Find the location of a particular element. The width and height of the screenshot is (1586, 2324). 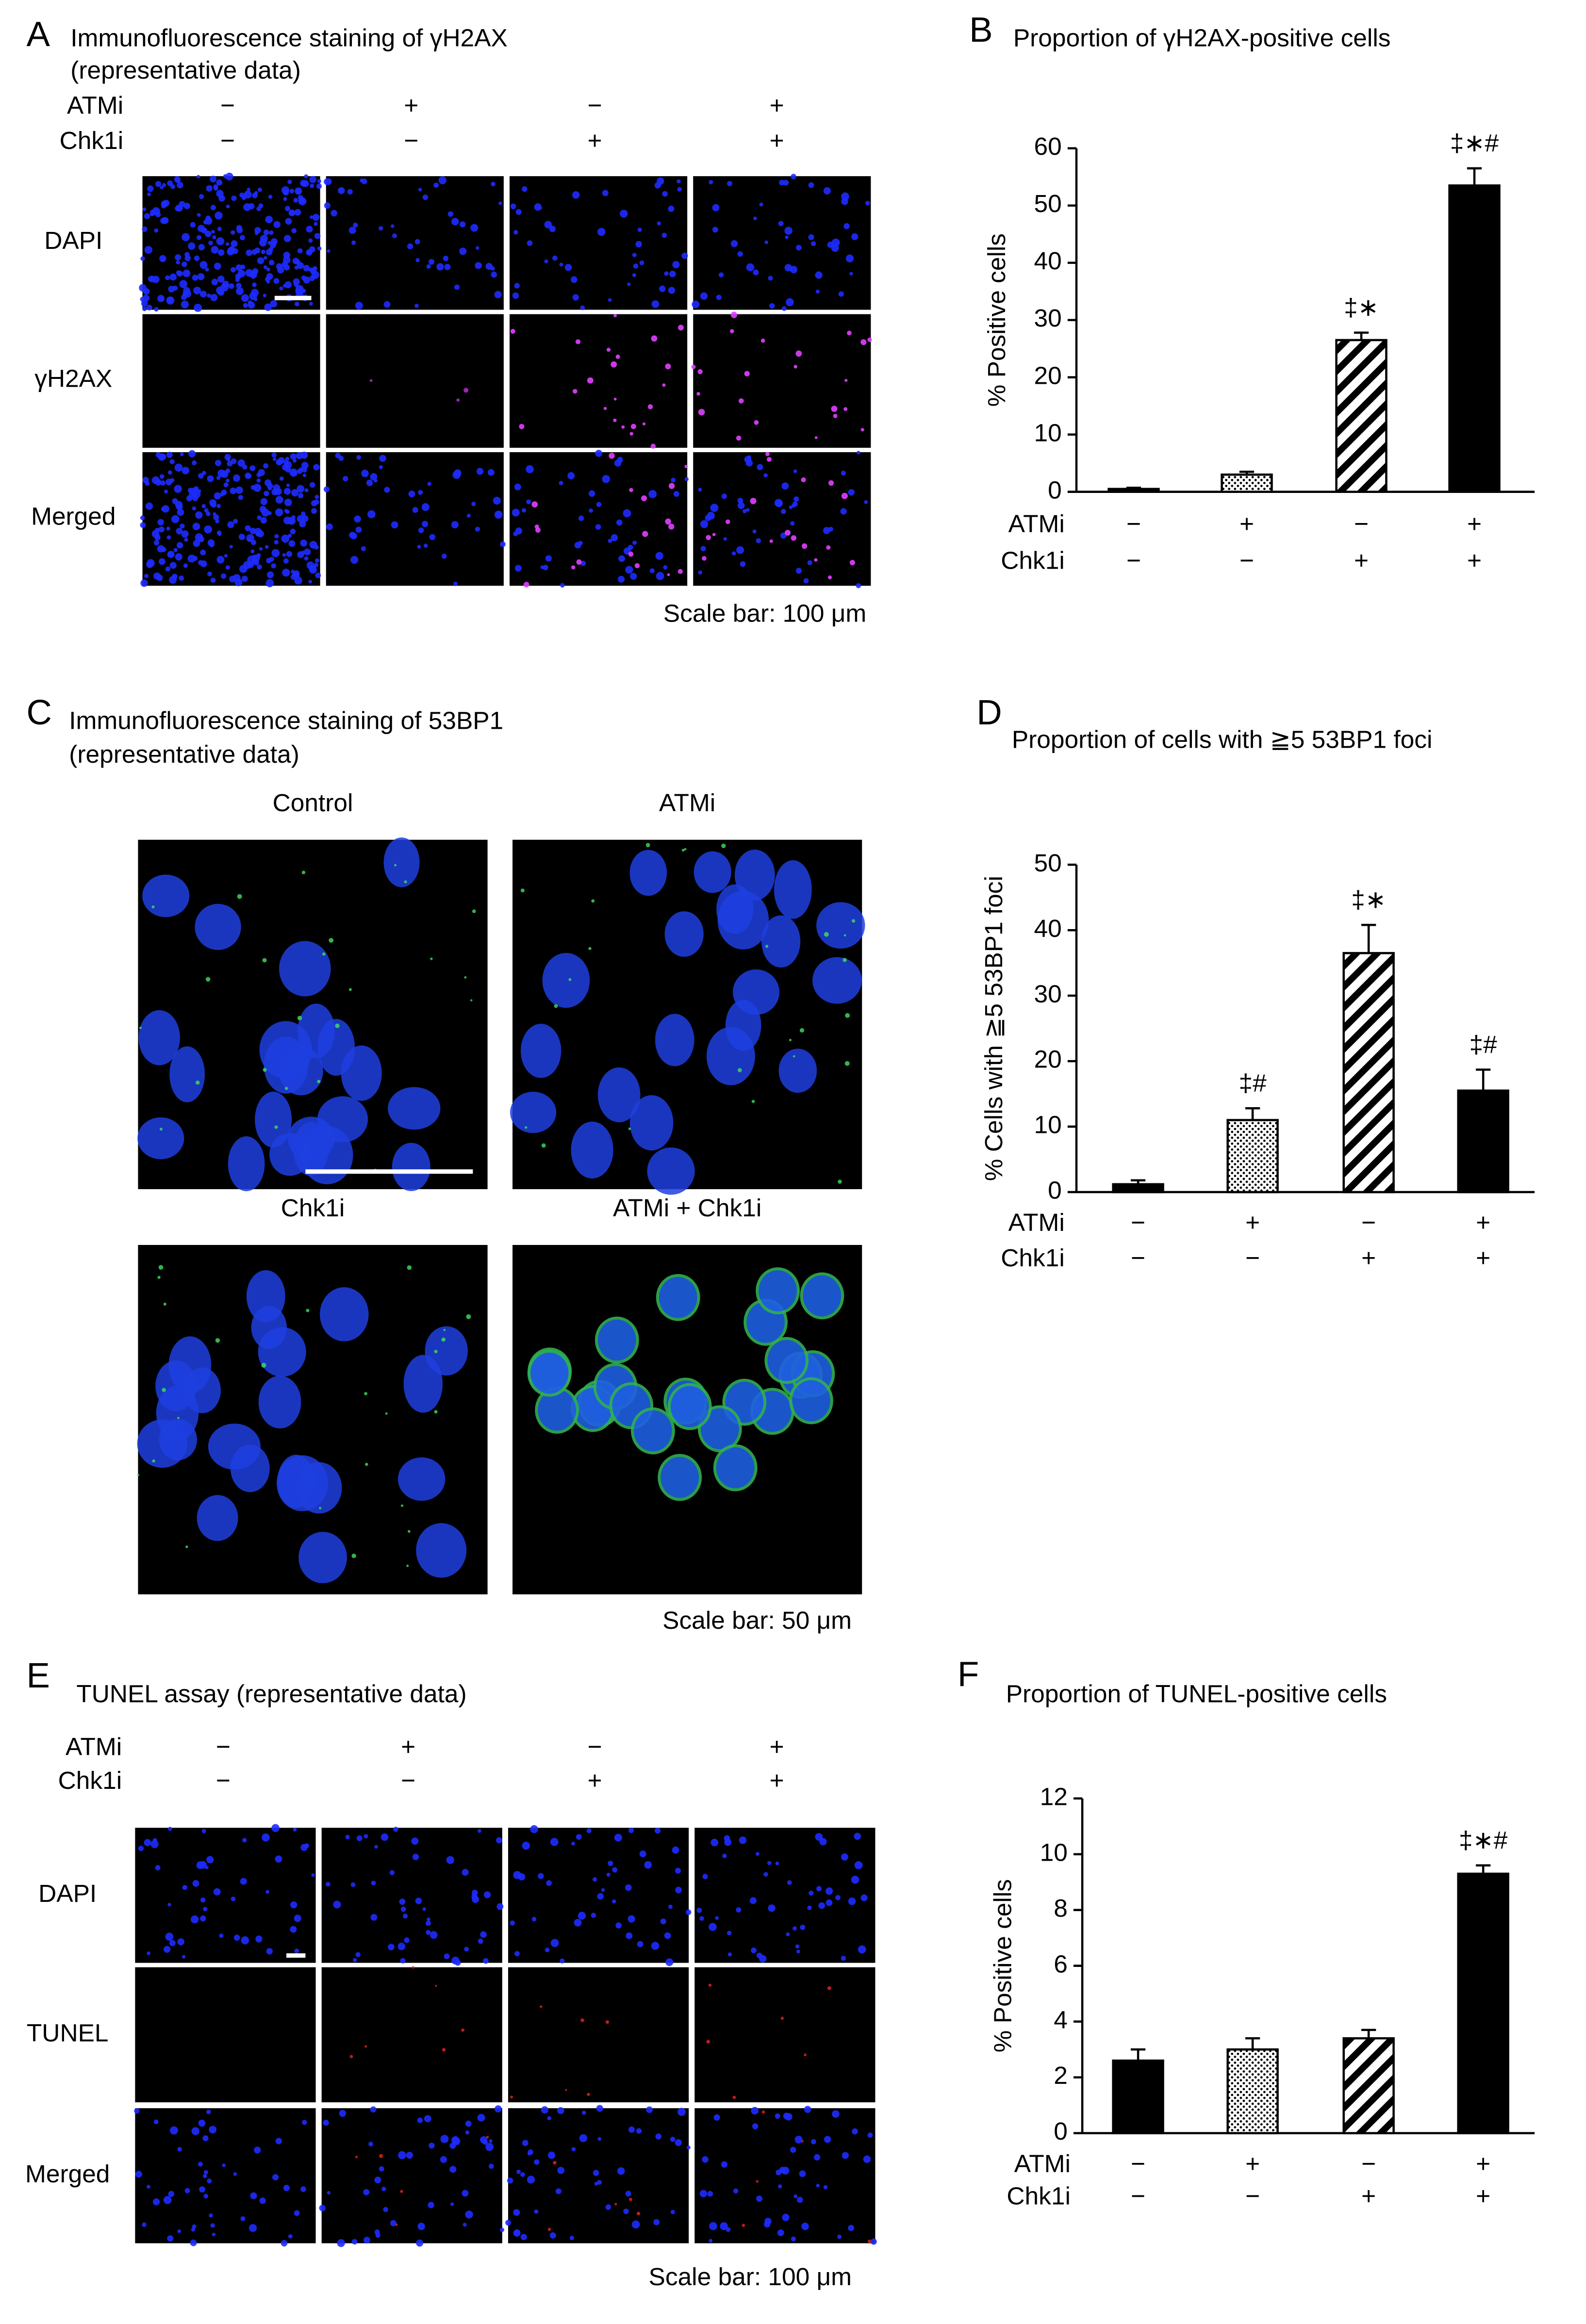

panel-label: F is located at coordinates (968, 1674).